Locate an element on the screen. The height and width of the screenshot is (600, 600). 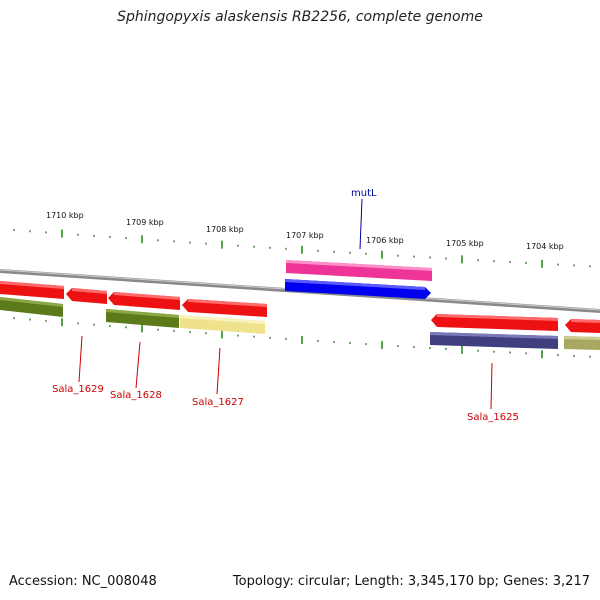
gene-label-sala-1628: Sala_1628 is located at coordinates (136, 395).